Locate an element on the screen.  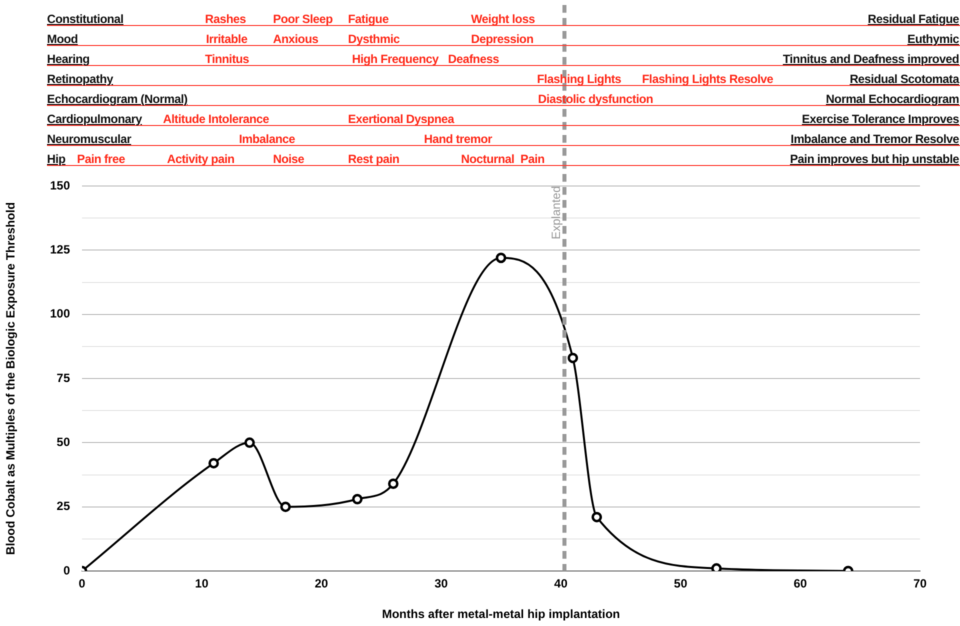
text: Residual Scotomata is located at coordinates (904, 79).